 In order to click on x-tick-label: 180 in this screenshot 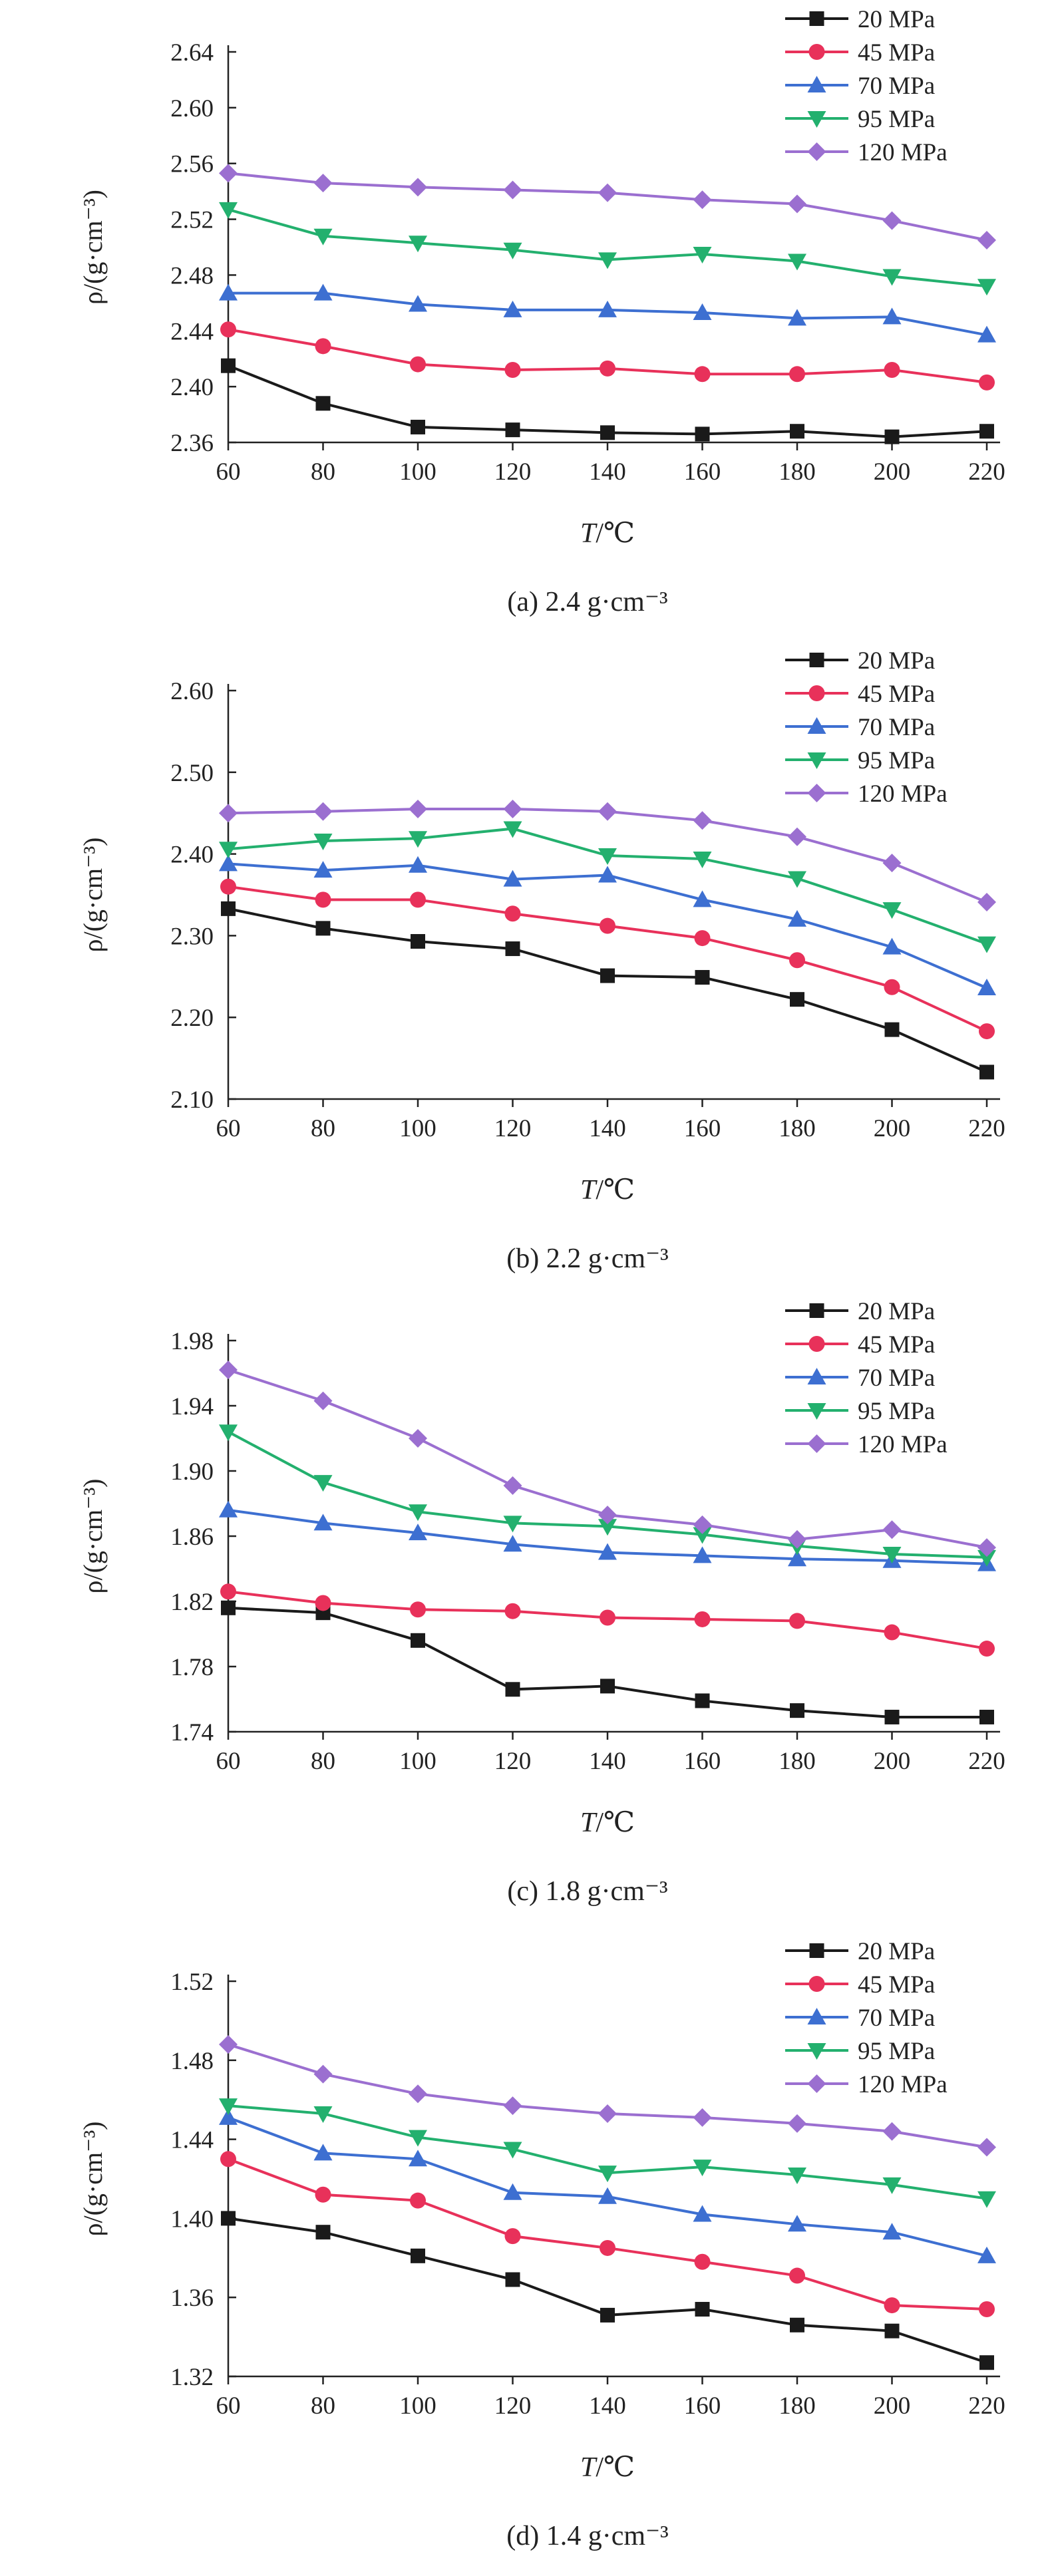, I will do `click(797, 2406)`.